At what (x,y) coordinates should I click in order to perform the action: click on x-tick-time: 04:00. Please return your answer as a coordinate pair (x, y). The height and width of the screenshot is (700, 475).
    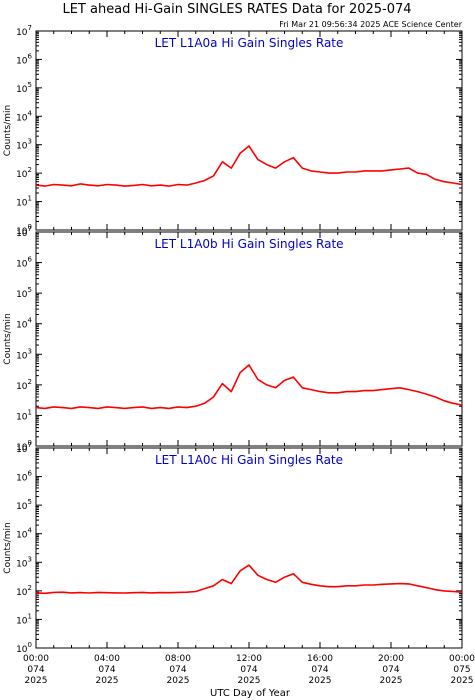
    Looking at the image, I should click on (107, 659).